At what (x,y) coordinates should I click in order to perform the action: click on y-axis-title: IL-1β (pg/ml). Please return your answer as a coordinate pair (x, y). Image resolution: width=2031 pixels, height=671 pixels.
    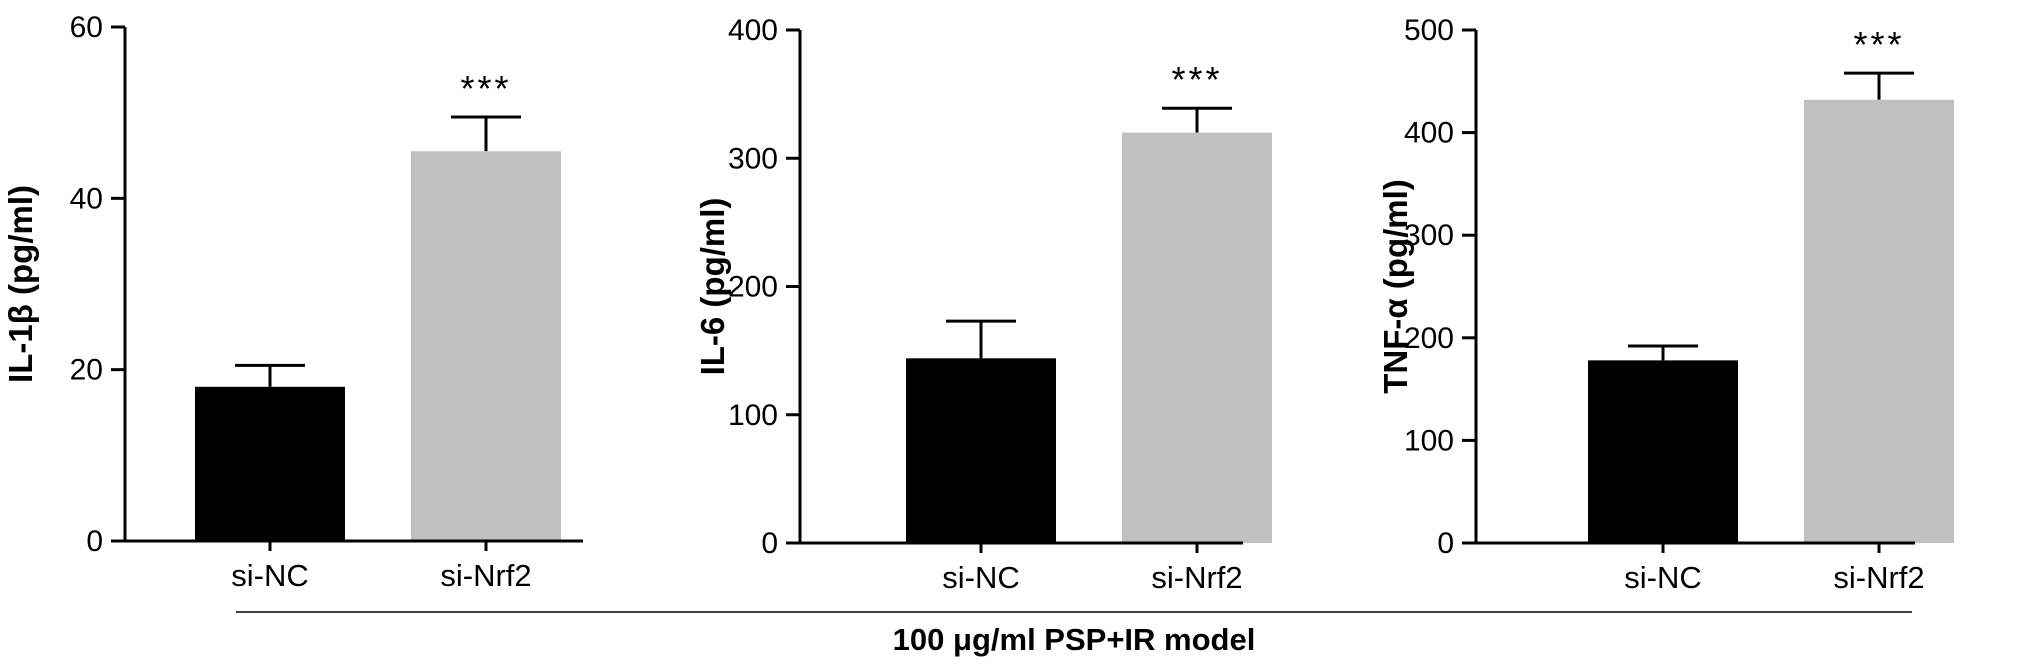
    Looking at the image, I should click on (20, 284).